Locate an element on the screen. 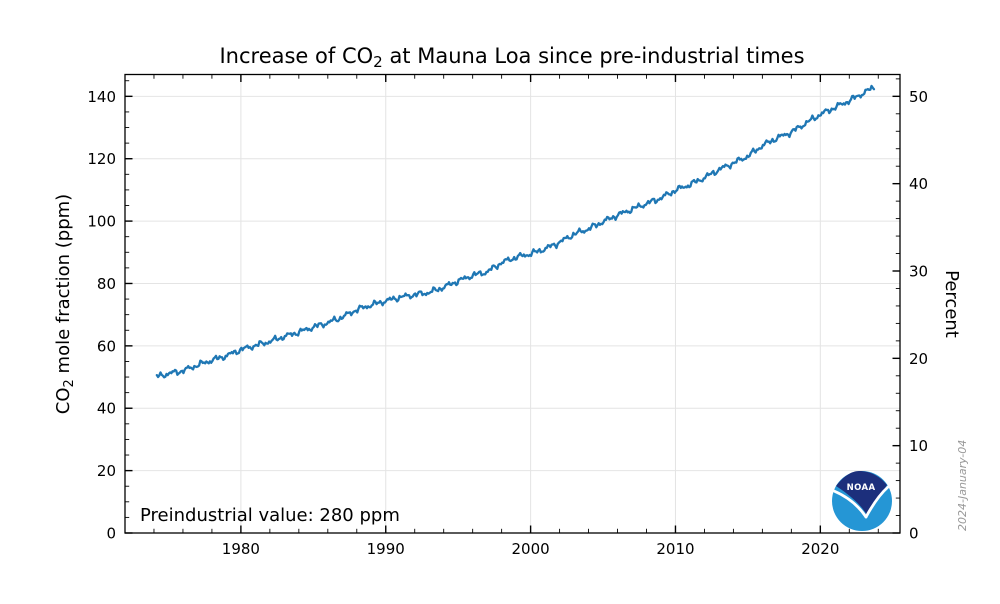 The width and height of the screenshot is (1000, 604). tick-label: 1980 is located at coordinates (241, 549).